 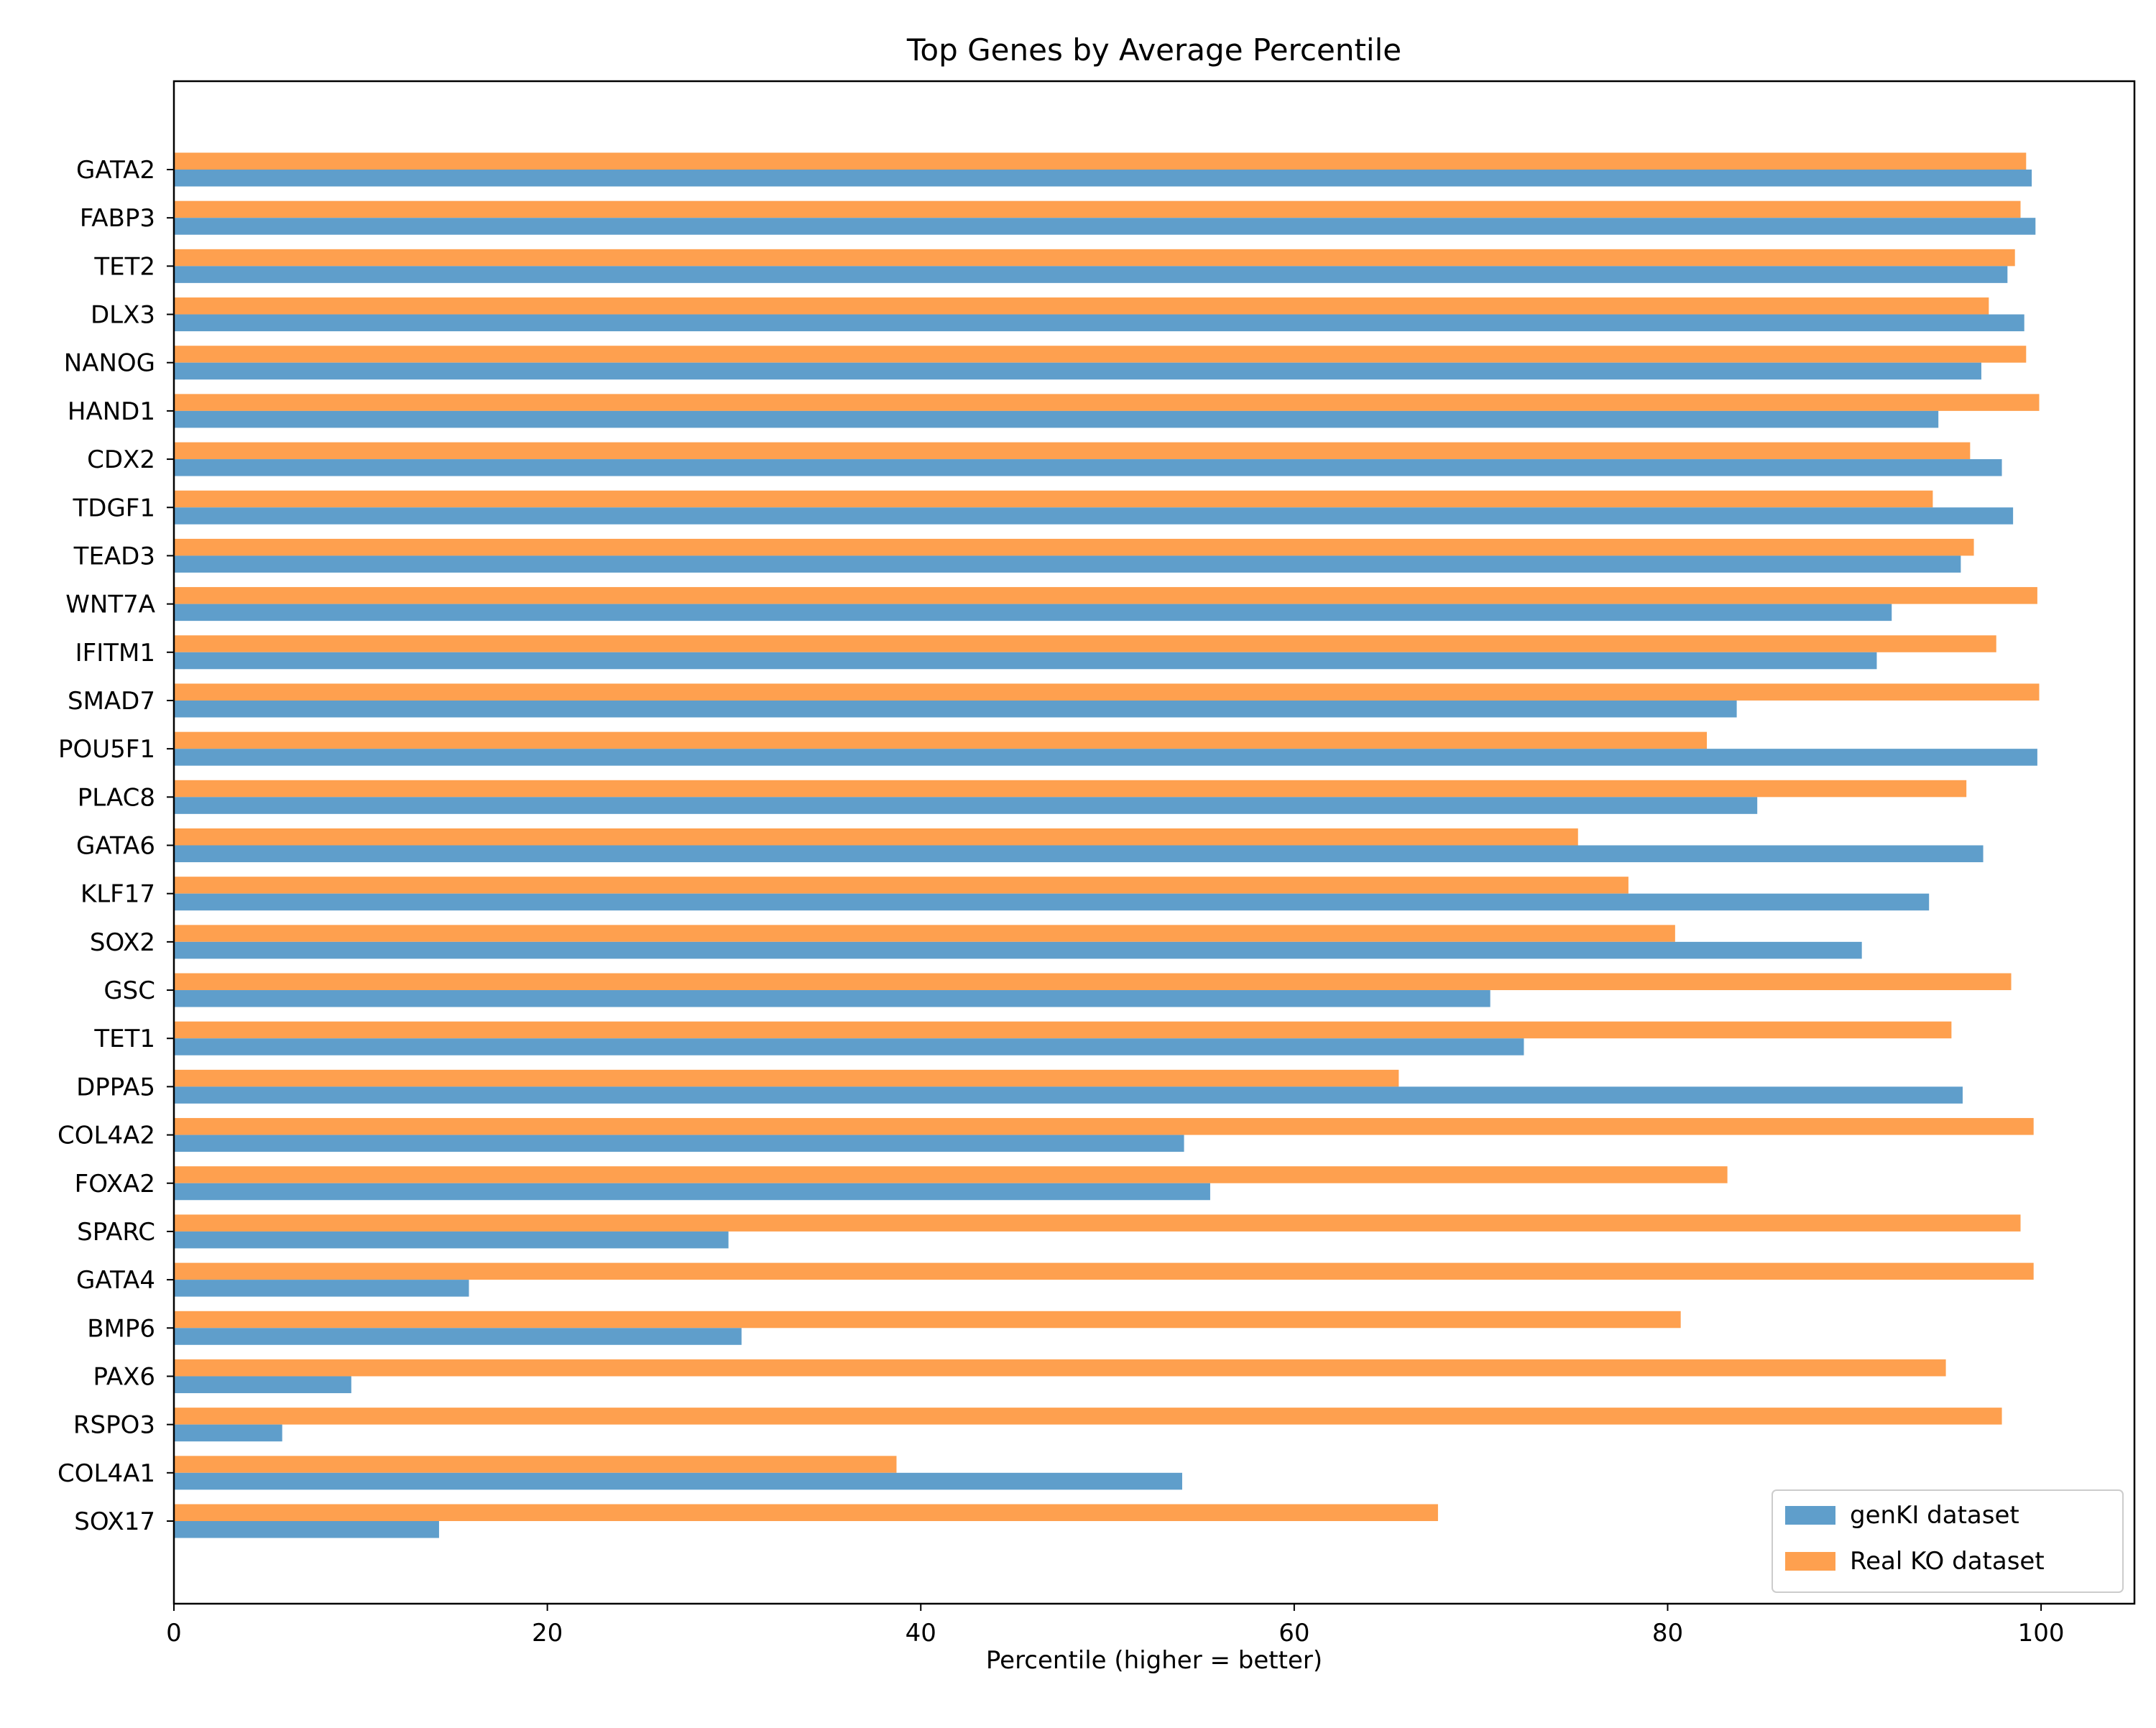 I want to click on bar-genki-gata6, so click(x=1079, y=854).